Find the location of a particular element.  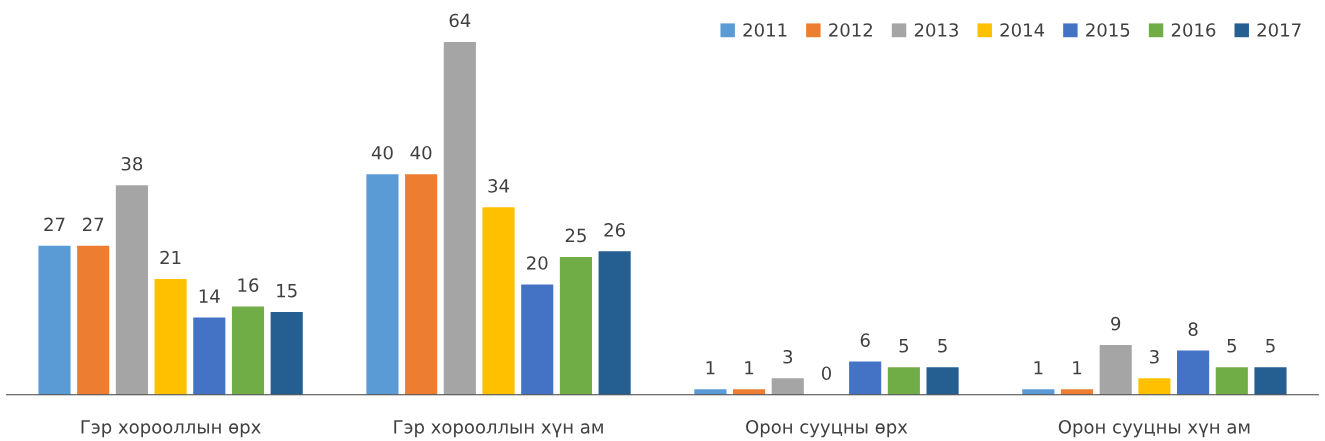

data-label: 34 is located at coordinates (499, 186).